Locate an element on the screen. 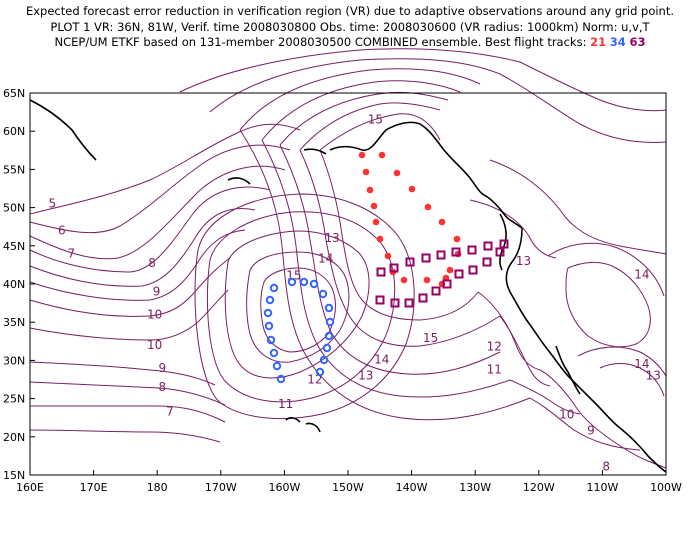 This screenshot has height=540, width=700. lat-label: 40N is located at coordinates (14, 284).